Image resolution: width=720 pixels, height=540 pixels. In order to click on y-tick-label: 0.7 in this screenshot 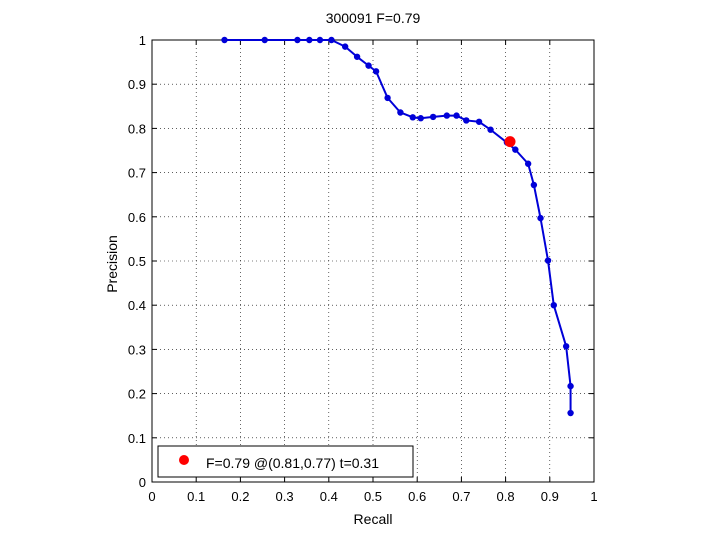, I will do `click(137, 173)`.